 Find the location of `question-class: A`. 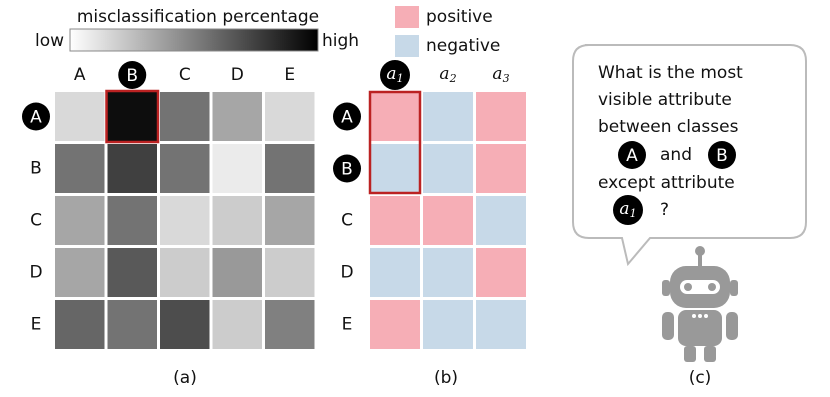

question-class: A is located at coordinates (632, 156).